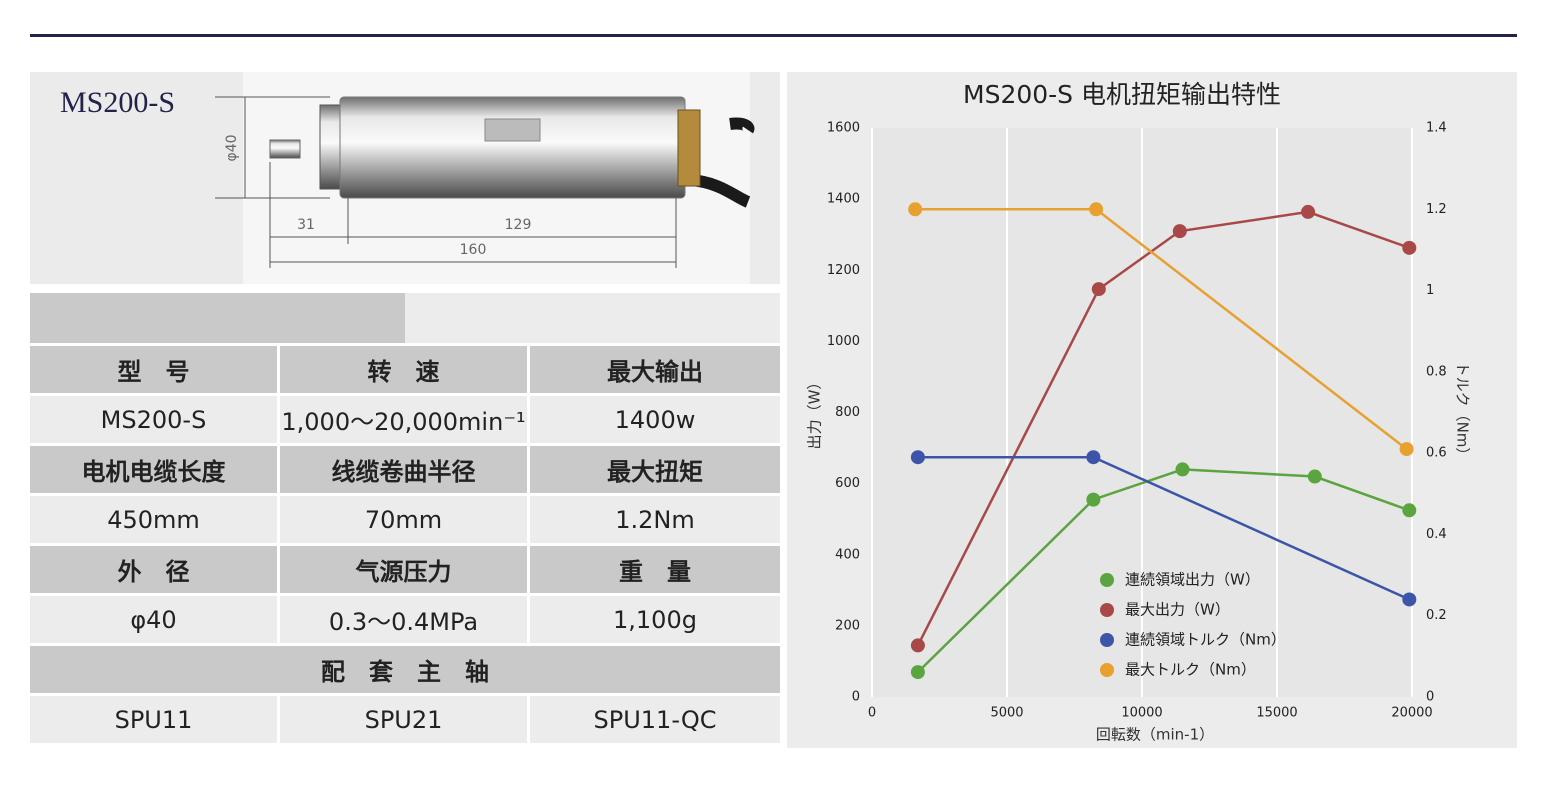 The height and width of the screenshot is (792, 1557). I want to click on table-header-cell: 外 径, so click(153, 569).